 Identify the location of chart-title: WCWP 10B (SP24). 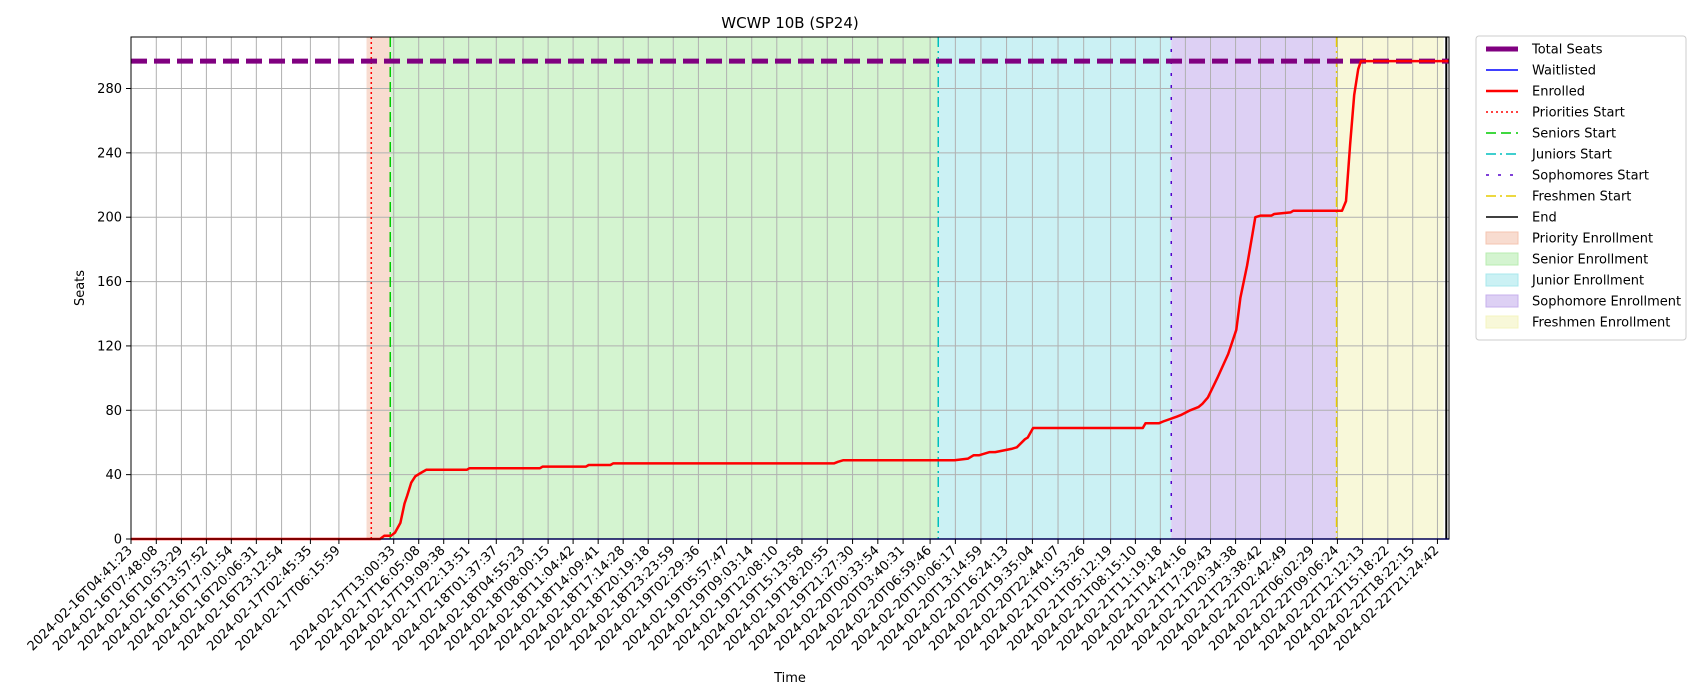
(789, 23).